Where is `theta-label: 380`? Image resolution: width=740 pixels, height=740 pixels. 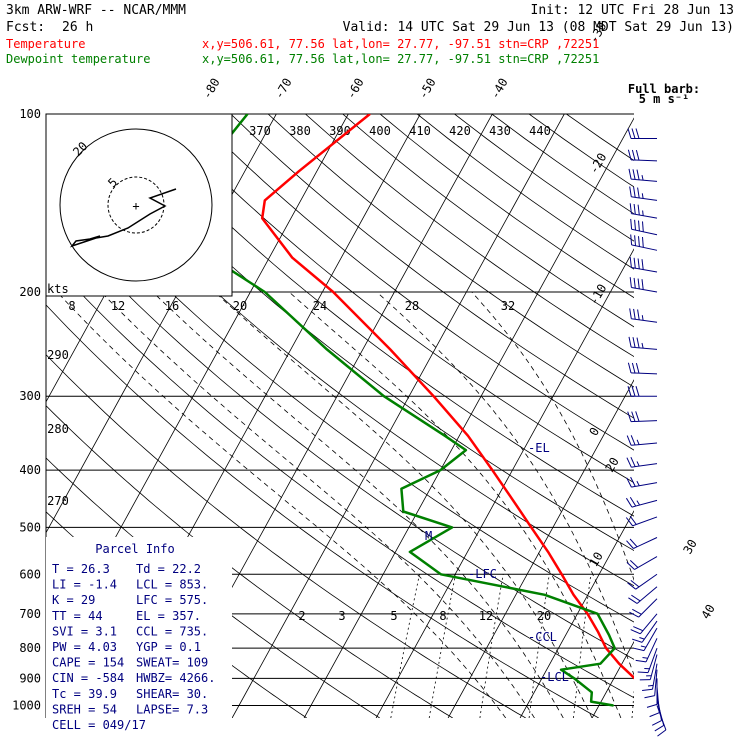 theta-label: 380 is located at coordinates (300, 131).